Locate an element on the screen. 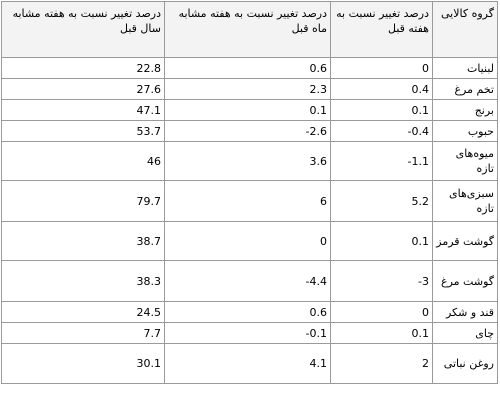 Image resolution: width=500 pixels, height=401 pixels. table-row: 38.7 0 0.1 گوشت قرمز is located at coordinates (249, 241).